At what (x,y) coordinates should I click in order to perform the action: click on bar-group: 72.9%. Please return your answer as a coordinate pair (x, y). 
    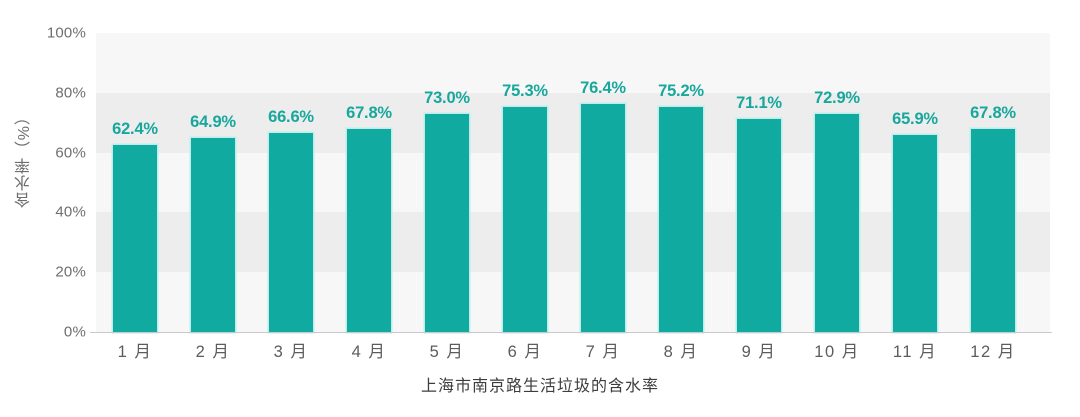
    Looking at the image, I should click on (837, 182).